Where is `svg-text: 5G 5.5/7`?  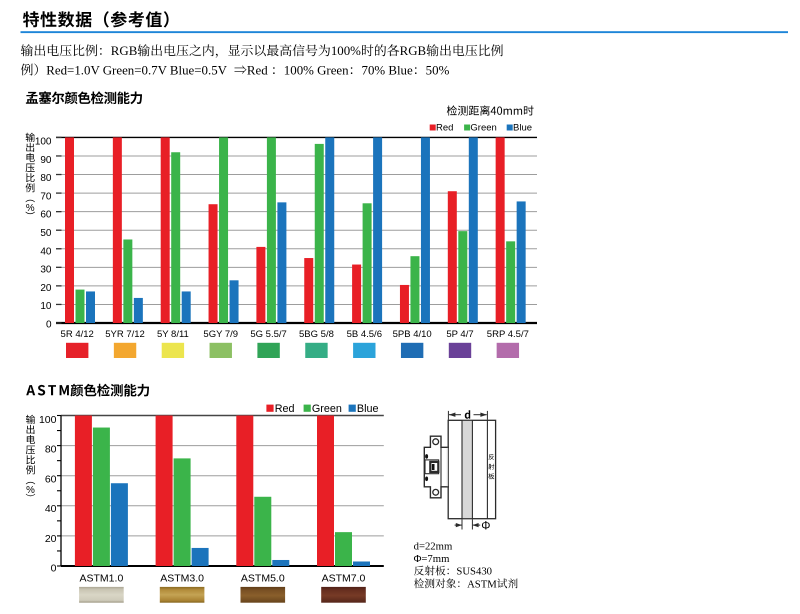 svg-text: 5G 5.5/7 is located at coordinates (268, 334).